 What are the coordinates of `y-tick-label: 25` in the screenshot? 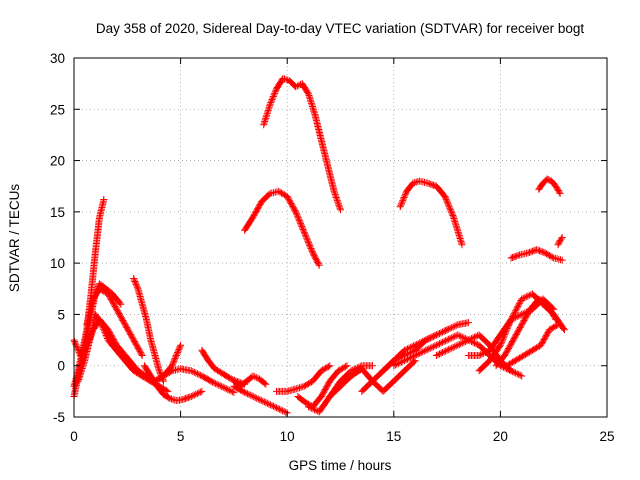 It's located at (57, 109).